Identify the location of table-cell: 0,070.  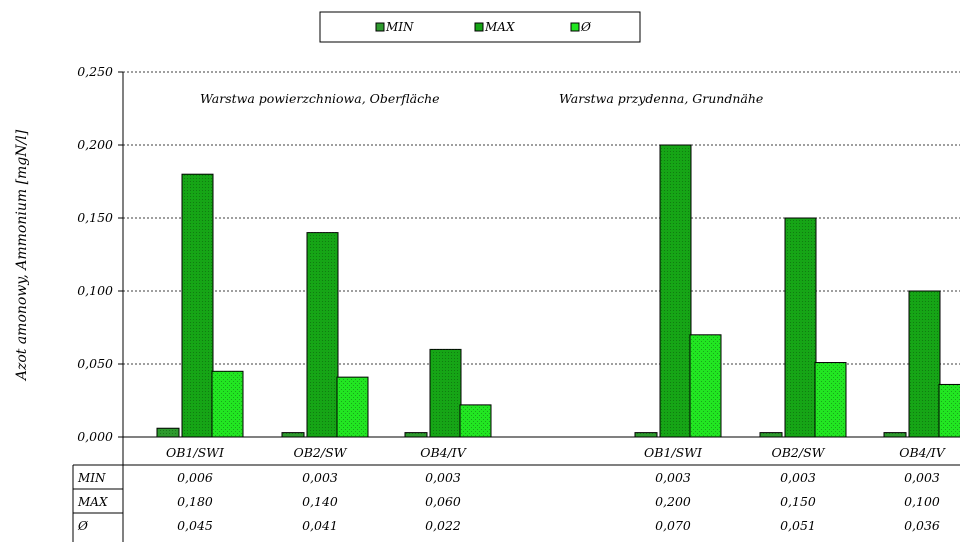
(673, 525).